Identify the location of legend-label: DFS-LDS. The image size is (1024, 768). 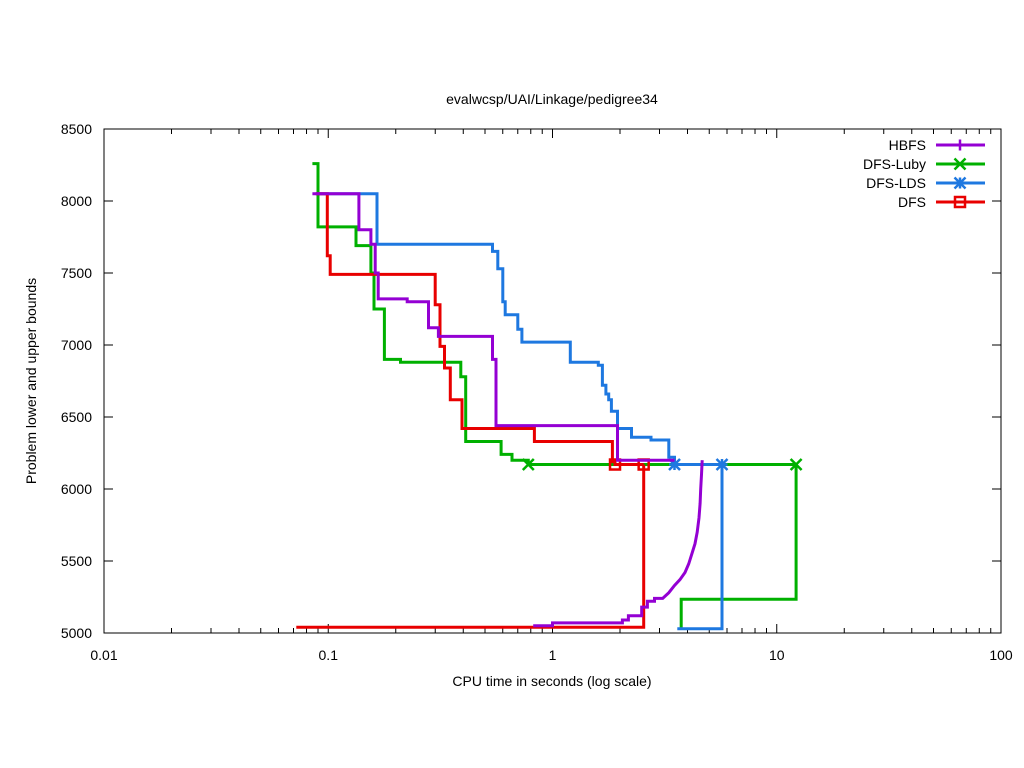
(896, 183).